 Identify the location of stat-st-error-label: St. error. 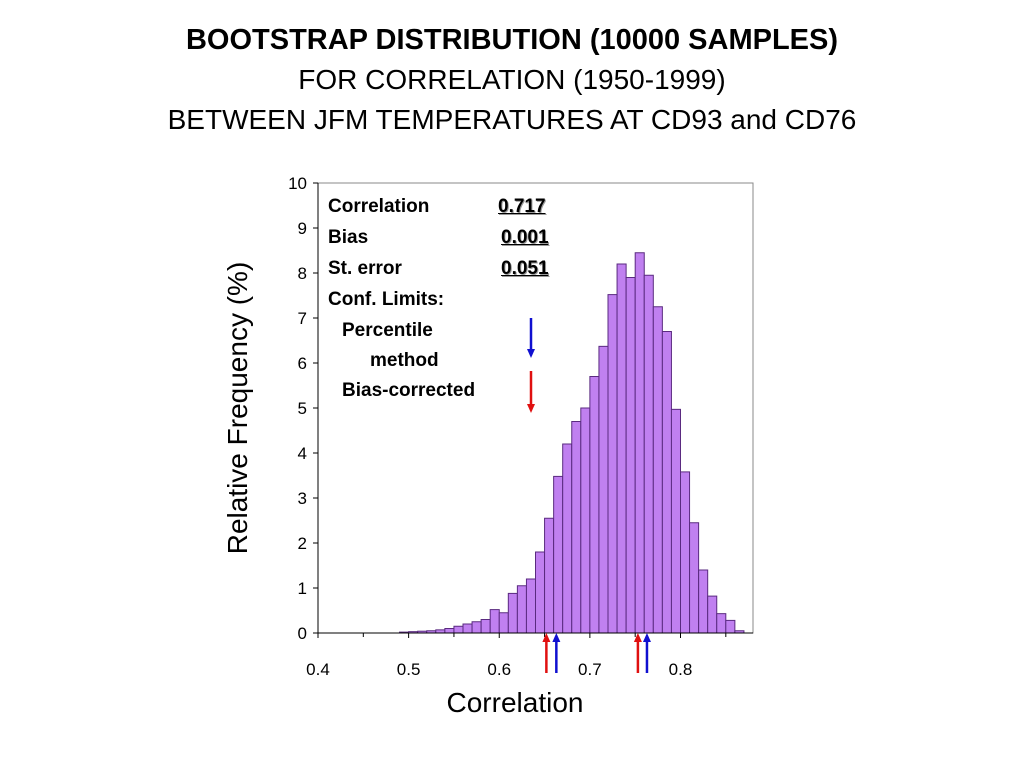
(365, 268).